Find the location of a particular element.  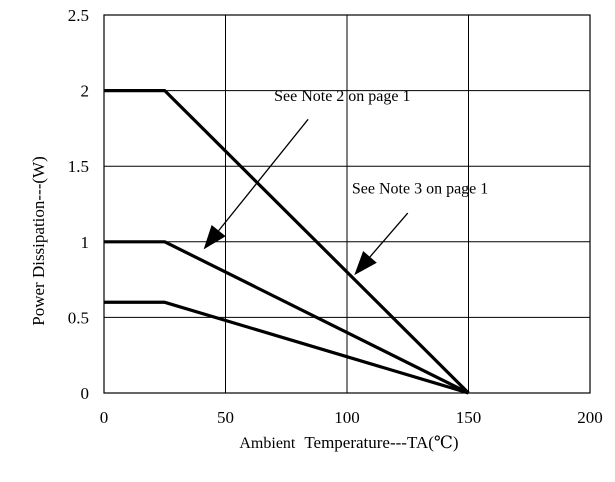

annotation-text-1: See Note 2 on page 1 is located at coordinates (342, 96).